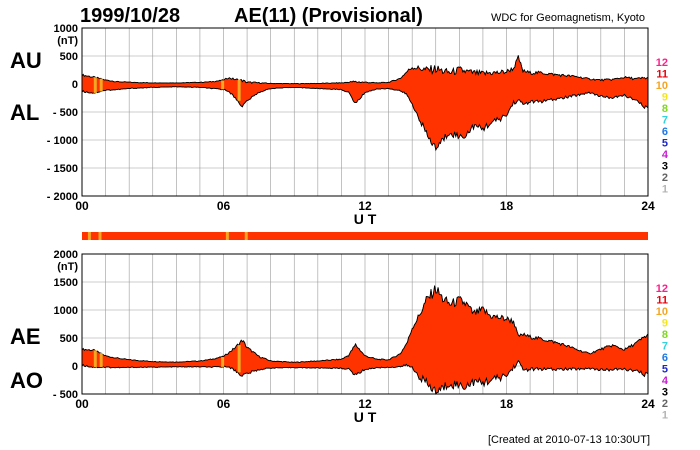 The width and height of the screenshot is (700, 450). Describe the element at coordinates (62, 141) in the screenshot. I see `y-tick-label: - 1000` at that location.